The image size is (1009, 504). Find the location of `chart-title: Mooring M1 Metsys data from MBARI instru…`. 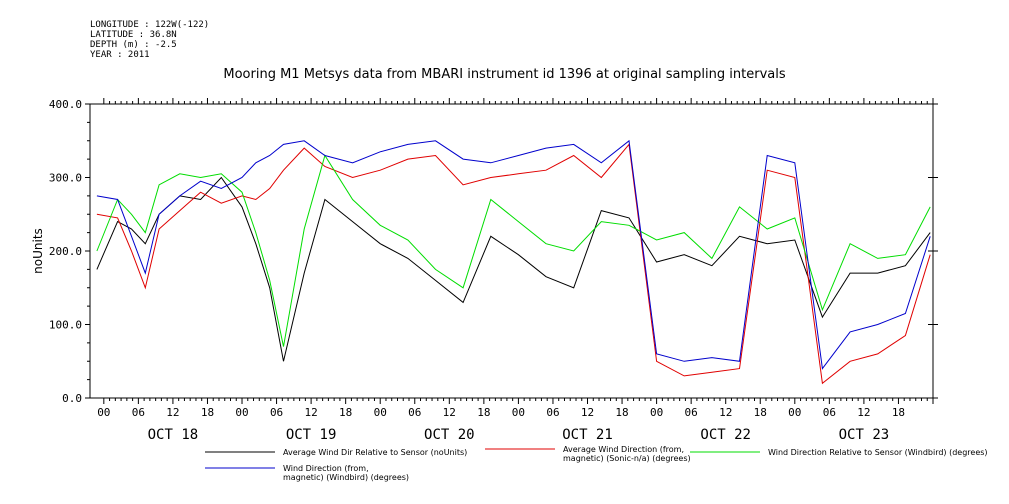

chart-title: Mooring M1 Metsys data from MBARI instru… is located at coordinates (504, 74).